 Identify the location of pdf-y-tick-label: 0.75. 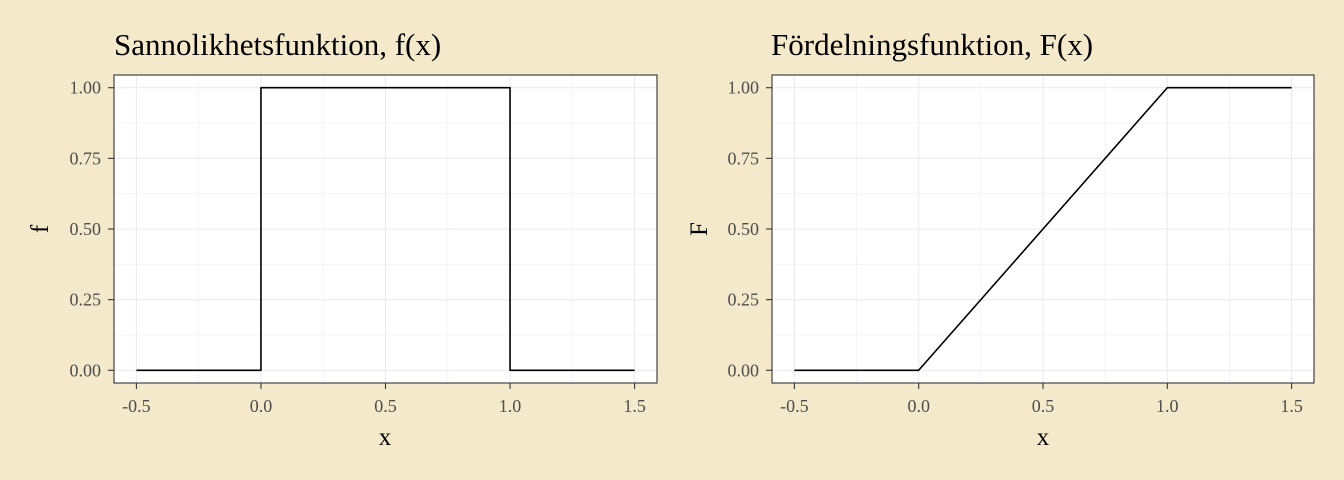
(86, 158).